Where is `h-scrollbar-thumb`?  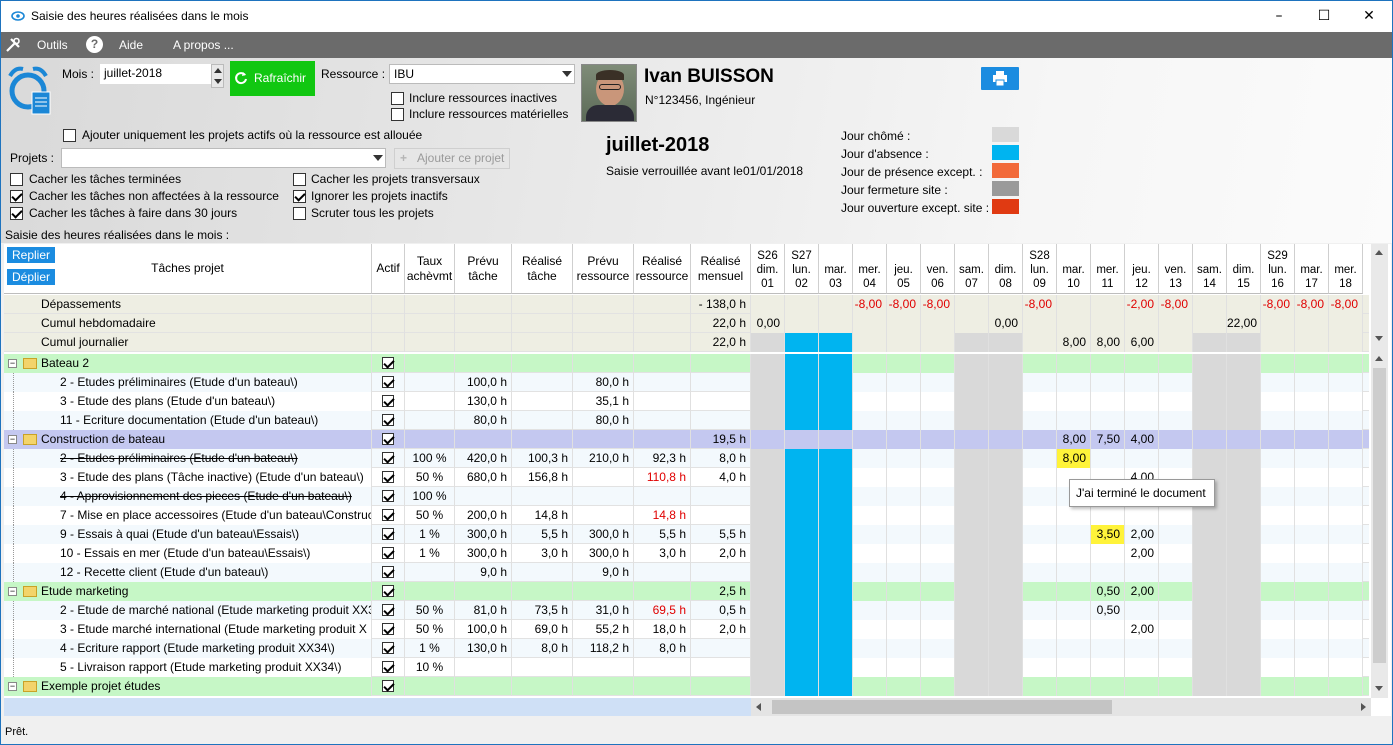 h-scrollbar-thumb is located at coordinates (942, 707).